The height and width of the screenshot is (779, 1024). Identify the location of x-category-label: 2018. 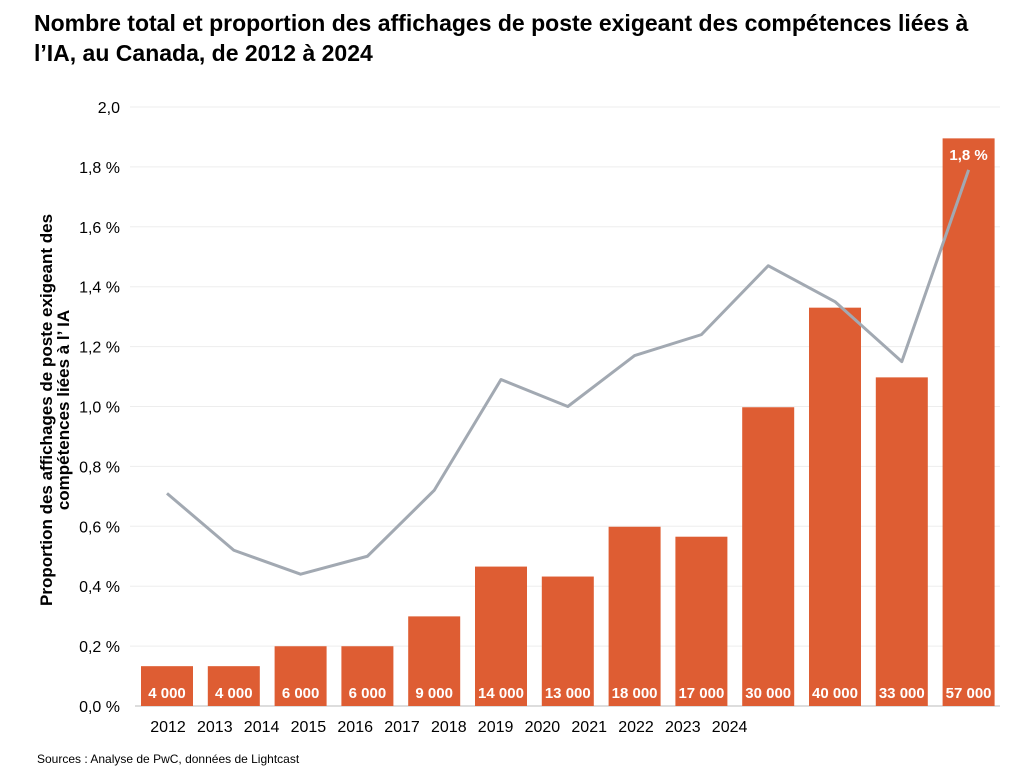
(449, 727).